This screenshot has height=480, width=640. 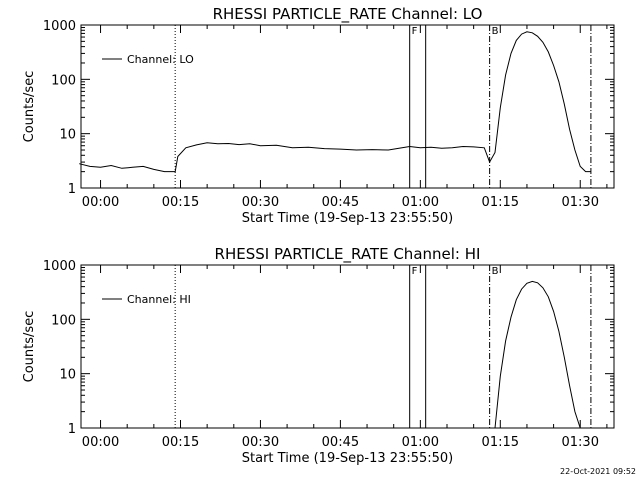 I want to click on chart-title: RHESSI PARTICLE_RATE Channel: LO, so click(x=348, y=14).